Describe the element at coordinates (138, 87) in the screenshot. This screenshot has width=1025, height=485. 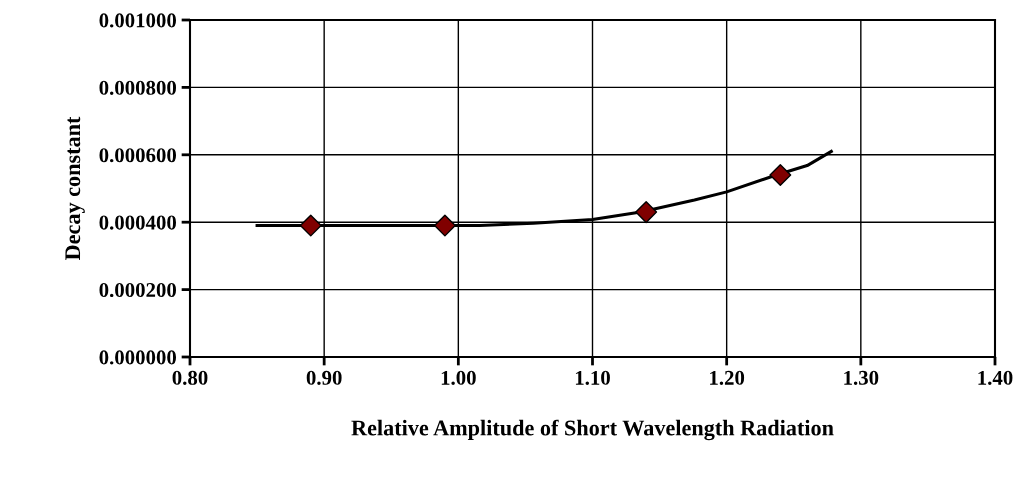
I see `y-tick-label: 0.000800` at that location.